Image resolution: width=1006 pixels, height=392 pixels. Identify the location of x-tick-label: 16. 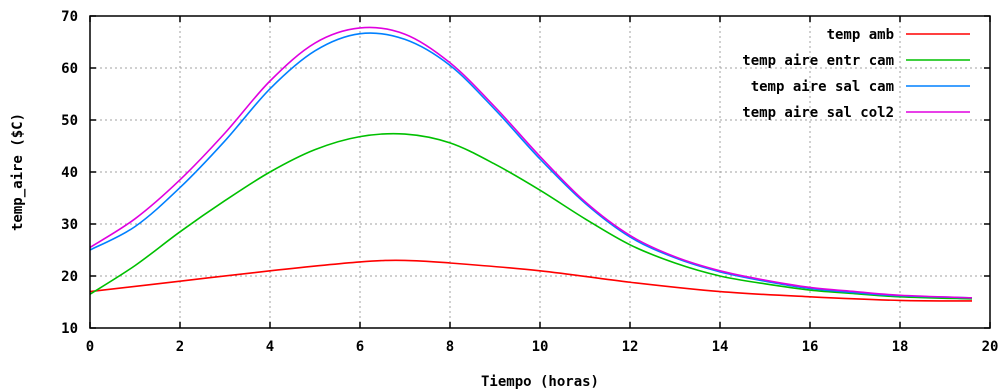
(810, 347).